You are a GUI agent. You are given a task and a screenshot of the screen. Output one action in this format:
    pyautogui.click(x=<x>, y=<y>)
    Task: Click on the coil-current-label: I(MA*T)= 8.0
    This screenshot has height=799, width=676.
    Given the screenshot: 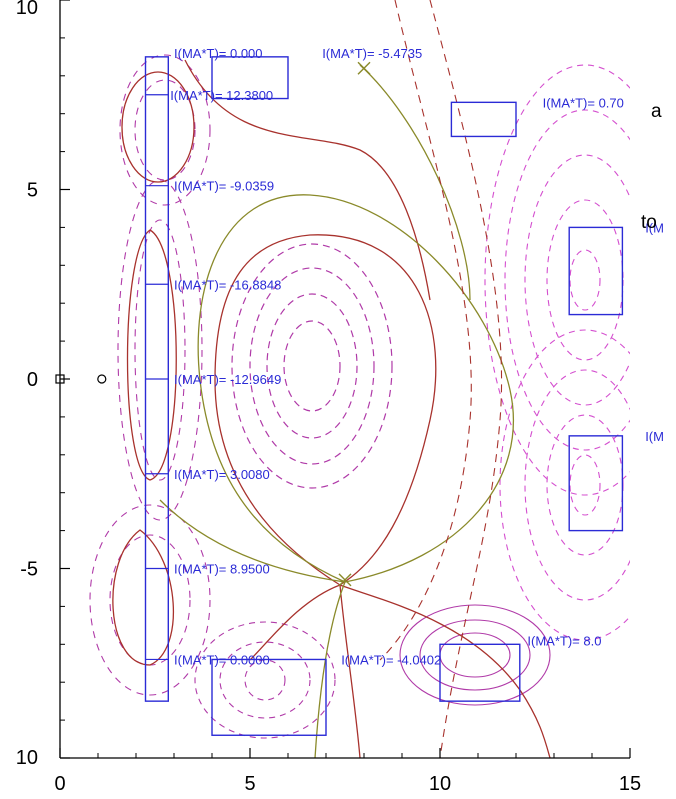 What is the action you would take?
    pyautogui.click(x=564, y=641)
    